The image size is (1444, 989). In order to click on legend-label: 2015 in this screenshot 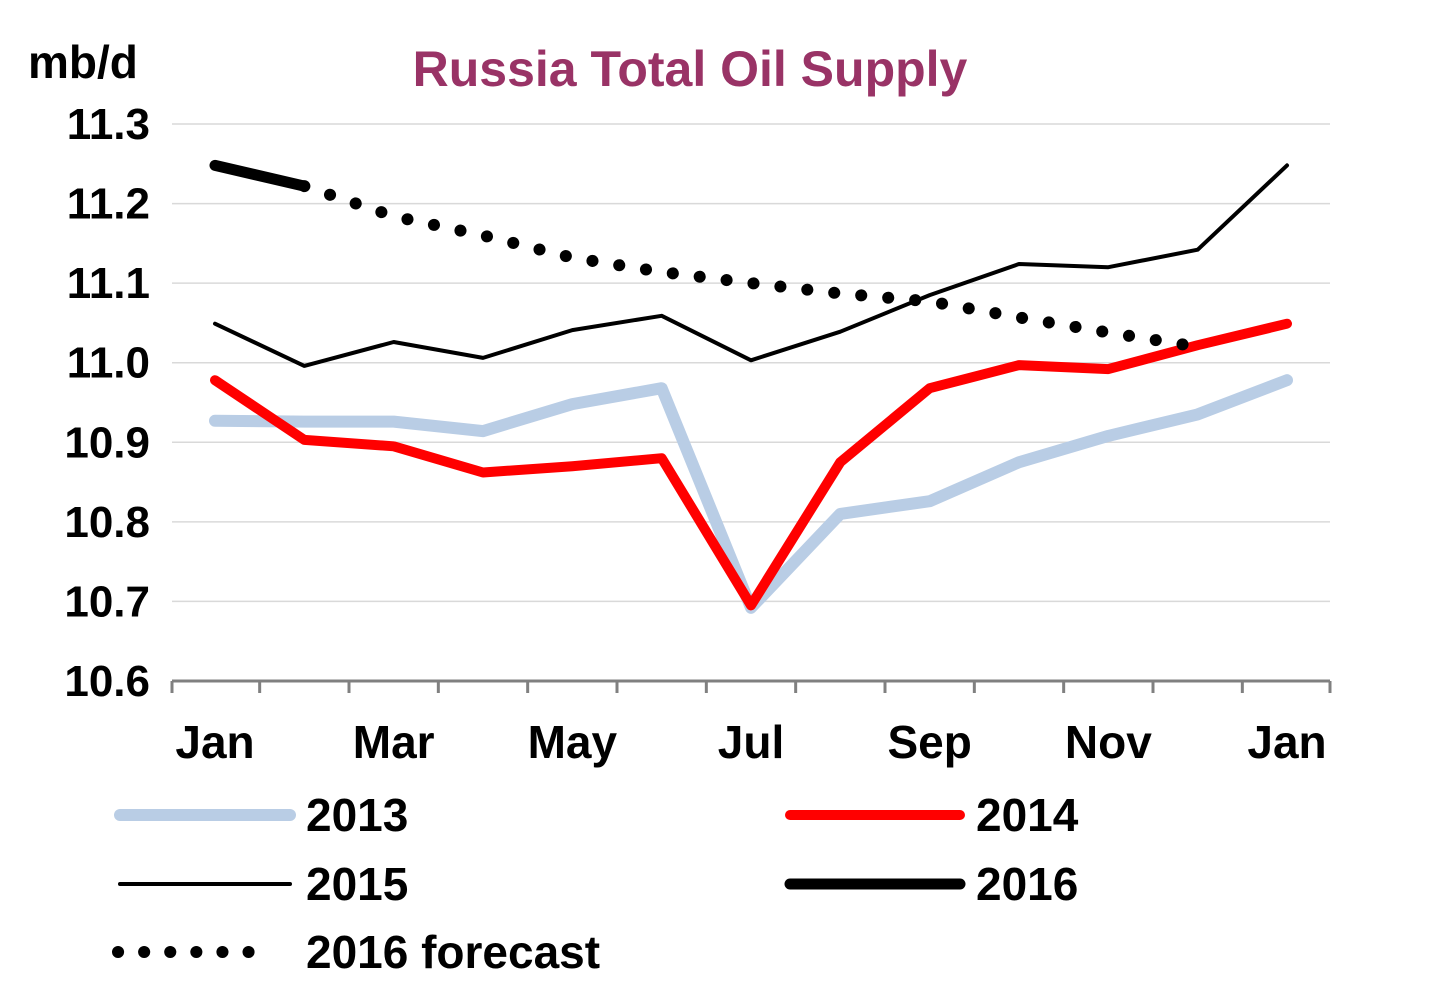, I will do `click(357, 884)`.